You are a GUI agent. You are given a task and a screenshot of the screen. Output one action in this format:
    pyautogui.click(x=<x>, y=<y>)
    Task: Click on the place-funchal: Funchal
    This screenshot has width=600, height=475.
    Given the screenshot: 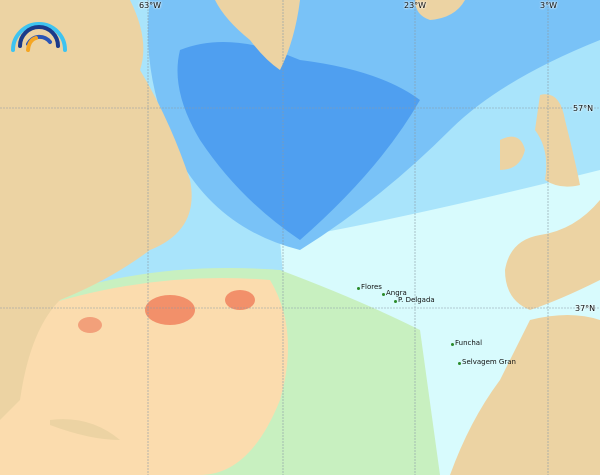 What is the action you would take?
    pyautogui.click(x=466, y=343)
    